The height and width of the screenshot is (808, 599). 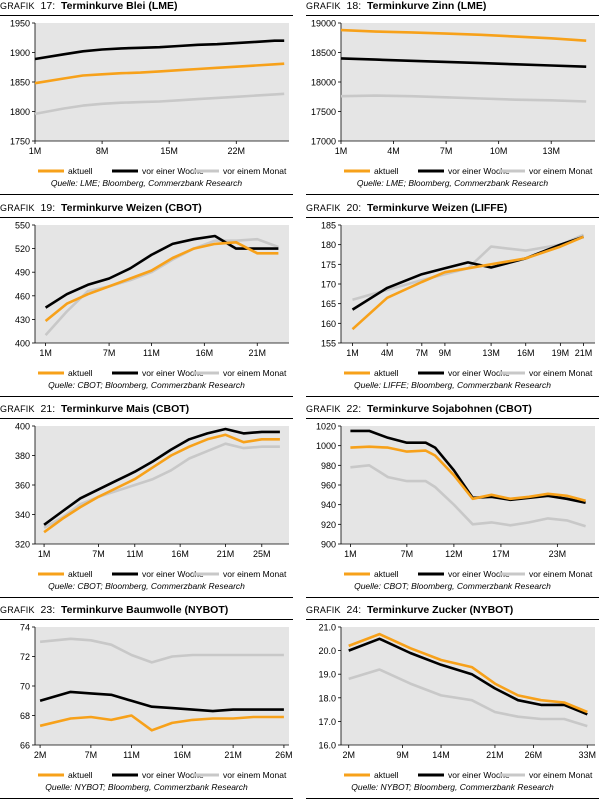 I want to click on x-tick-label: 11M, so click(x=151, y=353).